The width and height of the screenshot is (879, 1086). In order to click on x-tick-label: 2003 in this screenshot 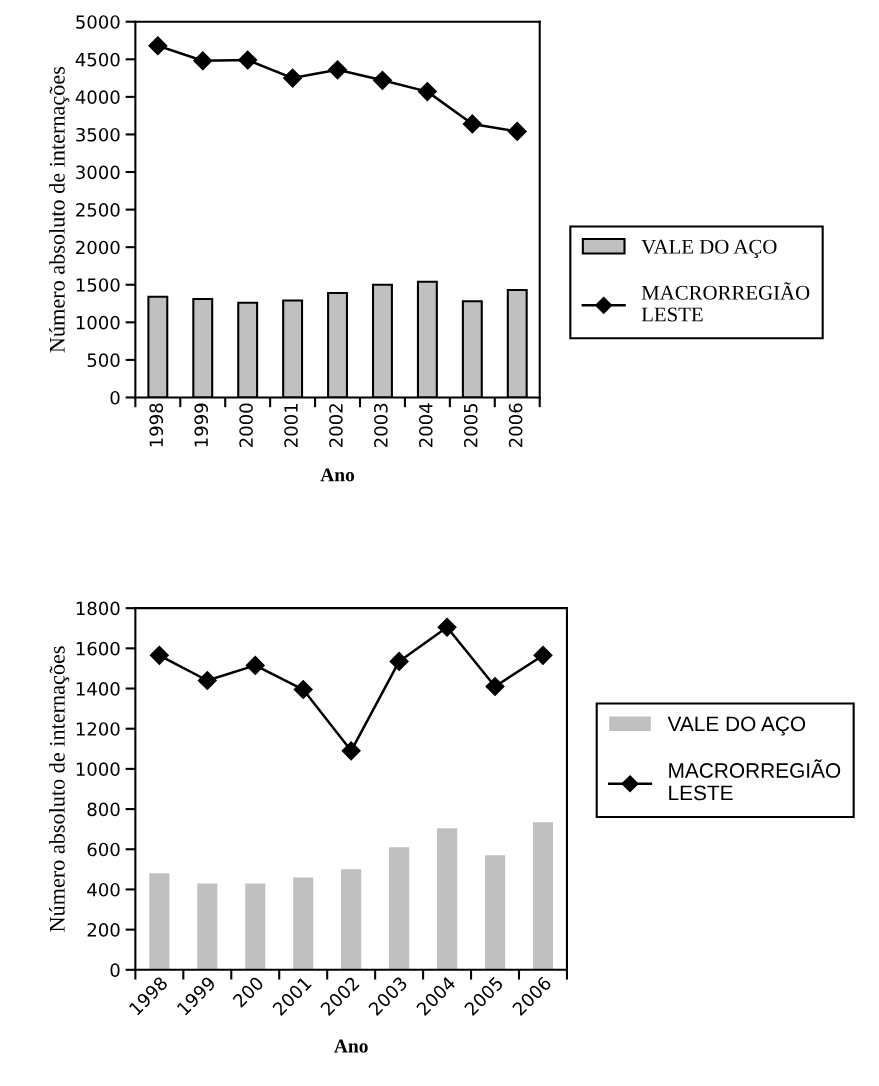, I will do `click(381, 425)`.